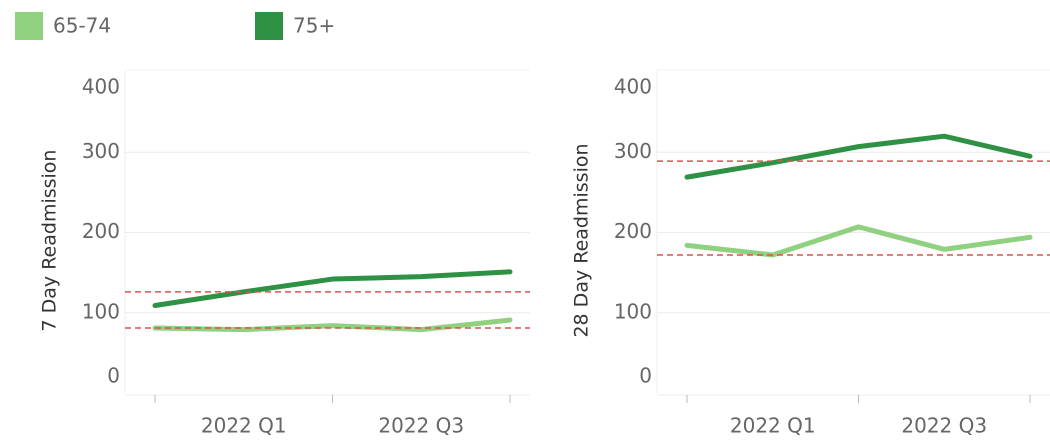 The height and width of the screenshot is (441, 1050). I want to click on legend-label: 75+, so click(314, 26).